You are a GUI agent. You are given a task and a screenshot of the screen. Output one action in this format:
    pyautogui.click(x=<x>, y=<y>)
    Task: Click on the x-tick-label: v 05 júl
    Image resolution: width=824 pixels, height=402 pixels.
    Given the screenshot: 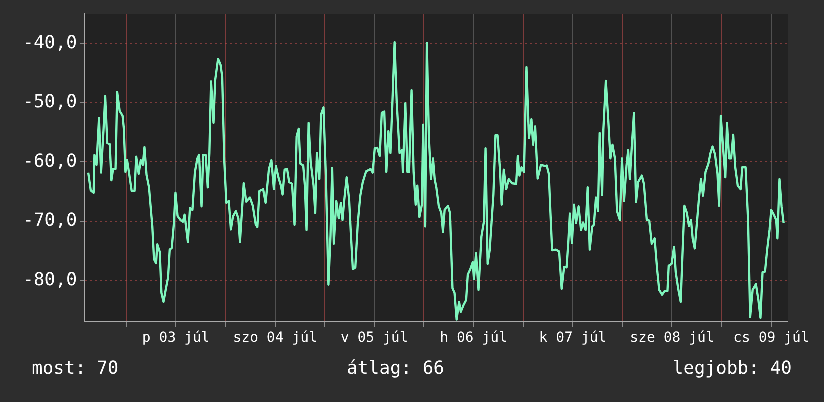 What is the action you would take?
    pyautogui.click(x=374, y=338)
    